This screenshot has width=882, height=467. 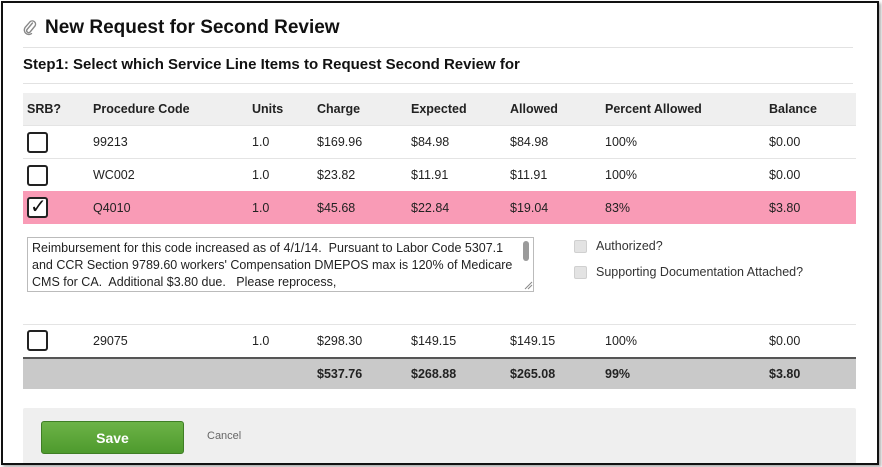 I want to click on col-header-charge: Charge, so click(x=339, y=109).